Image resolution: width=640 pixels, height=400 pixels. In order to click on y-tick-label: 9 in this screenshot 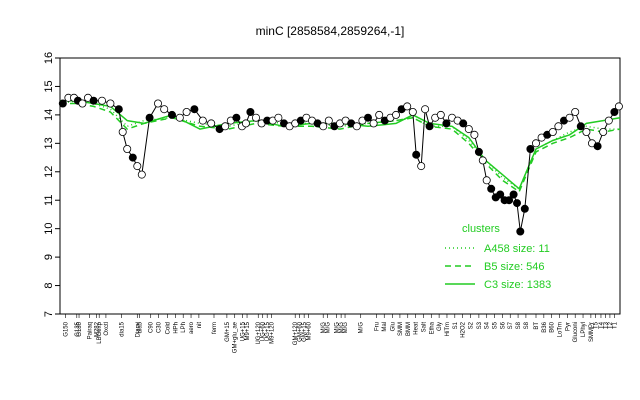, I will do `click(49, 257)`.